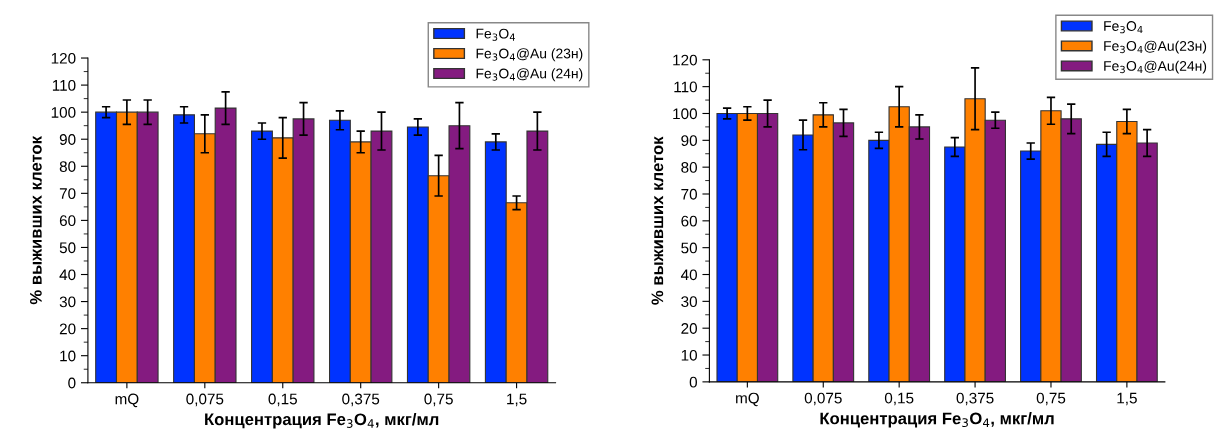 The image size is (1221, 443). Describe the element at coordinates (529, 55) in the screenshot. I see `legend-label: Fe$_{3}$O$_{4}$@Au (23н)` at that location.